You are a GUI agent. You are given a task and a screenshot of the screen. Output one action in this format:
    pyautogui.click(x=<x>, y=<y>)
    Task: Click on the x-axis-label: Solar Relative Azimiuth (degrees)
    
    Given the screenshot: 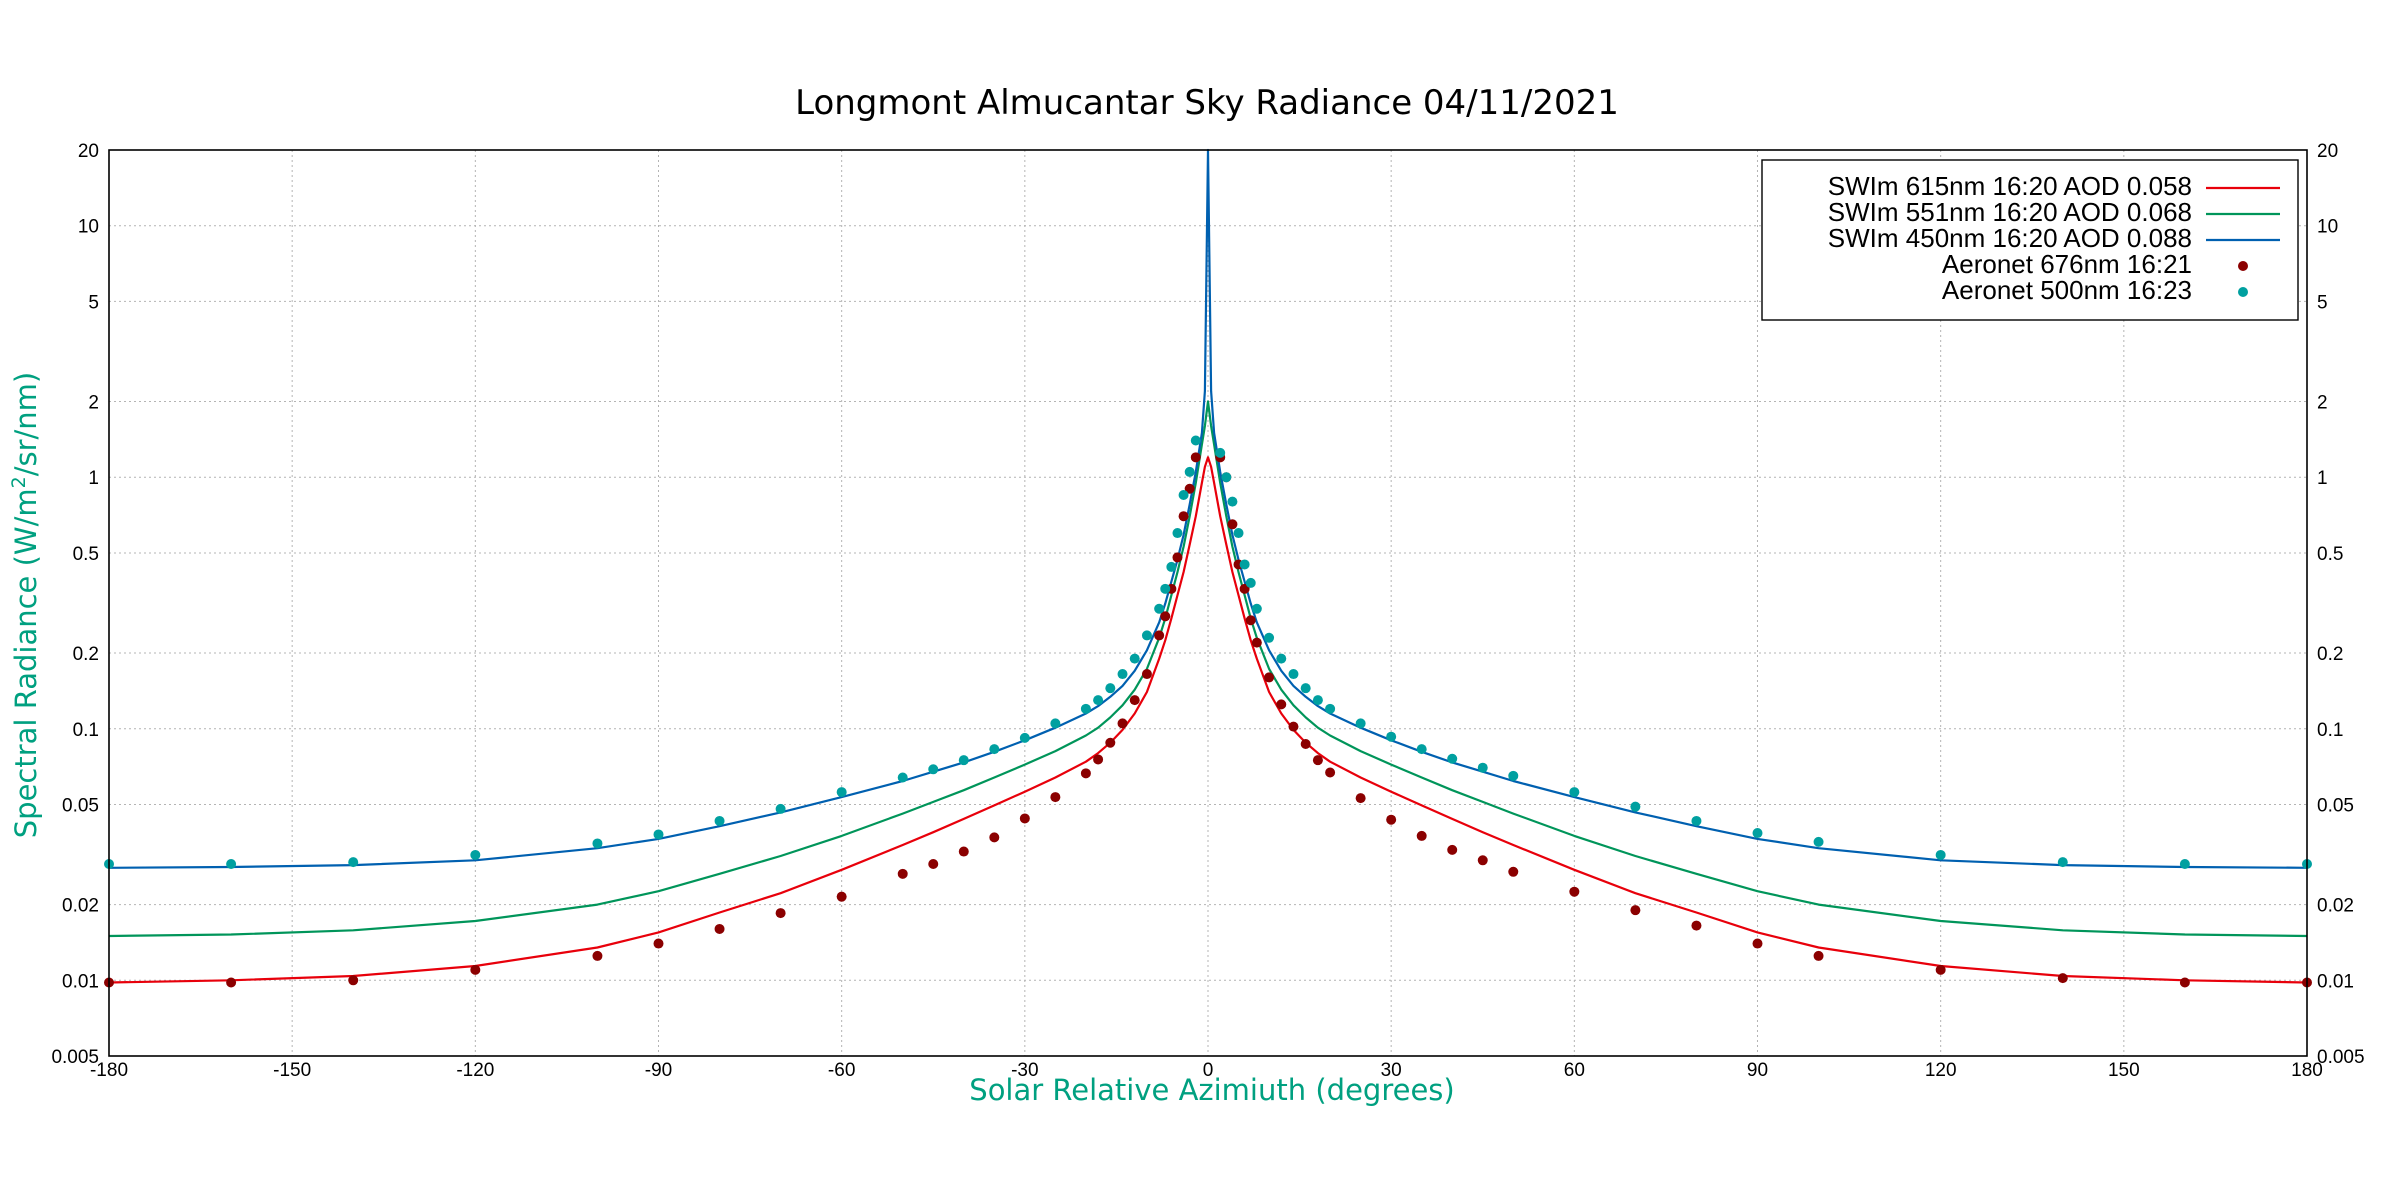 What is the action you would take?
    pyautogui.click(x=1211, y=1090)
    